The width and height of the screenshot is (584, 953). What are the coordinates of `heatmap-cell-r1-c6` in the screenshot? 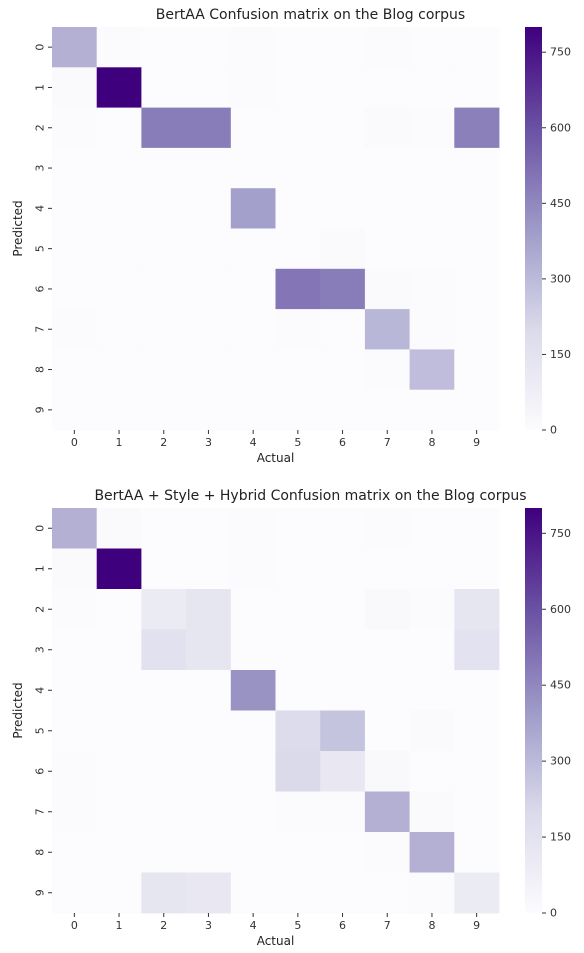 It's located at (343, 87).